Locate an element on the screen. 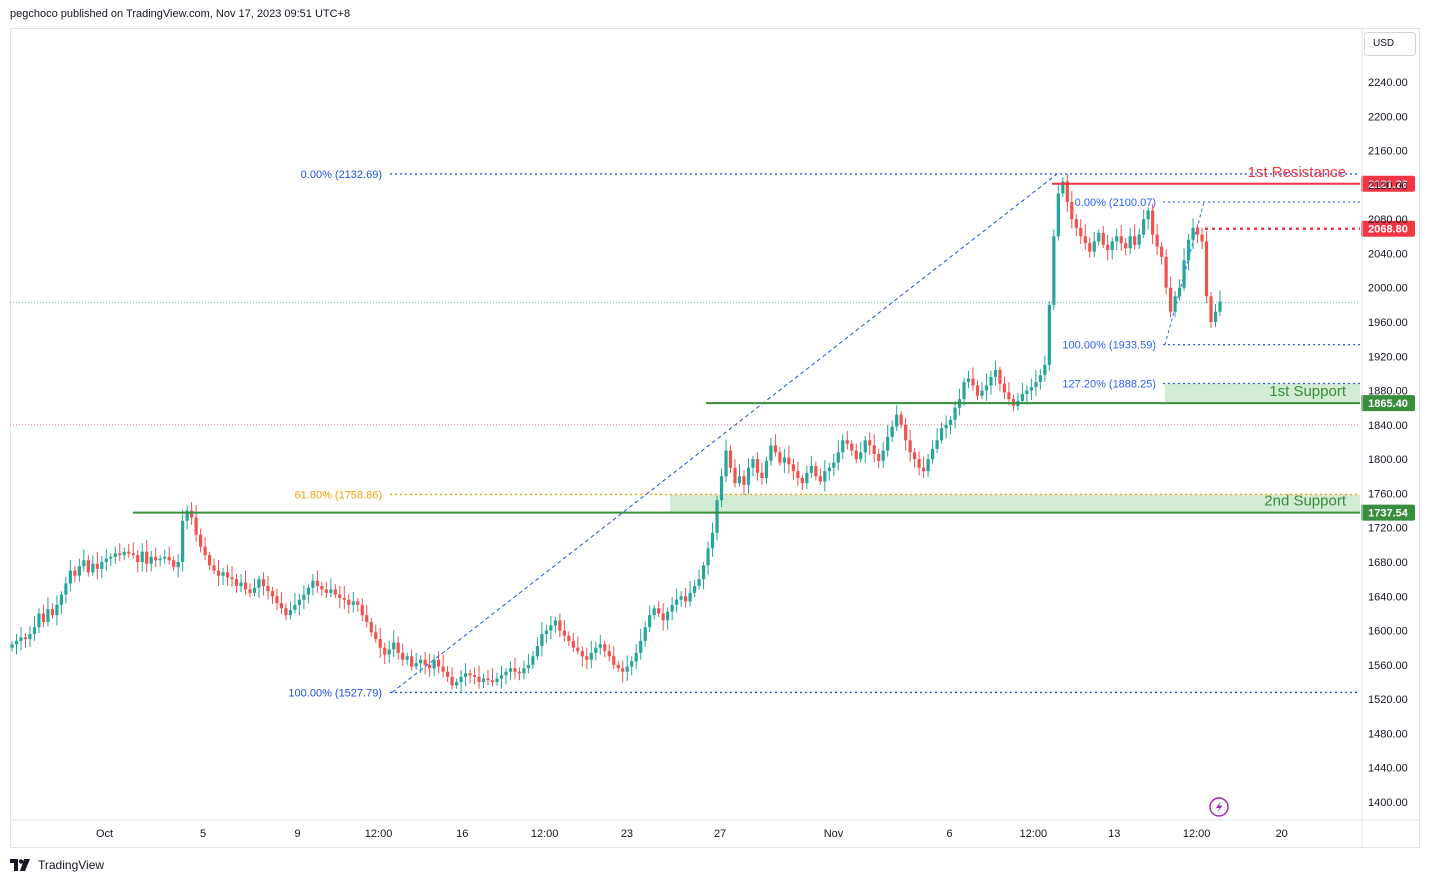 The height and width of the screenshot is (883, 1430). tradingview-logo-icon is located at coordinates (20, 865).